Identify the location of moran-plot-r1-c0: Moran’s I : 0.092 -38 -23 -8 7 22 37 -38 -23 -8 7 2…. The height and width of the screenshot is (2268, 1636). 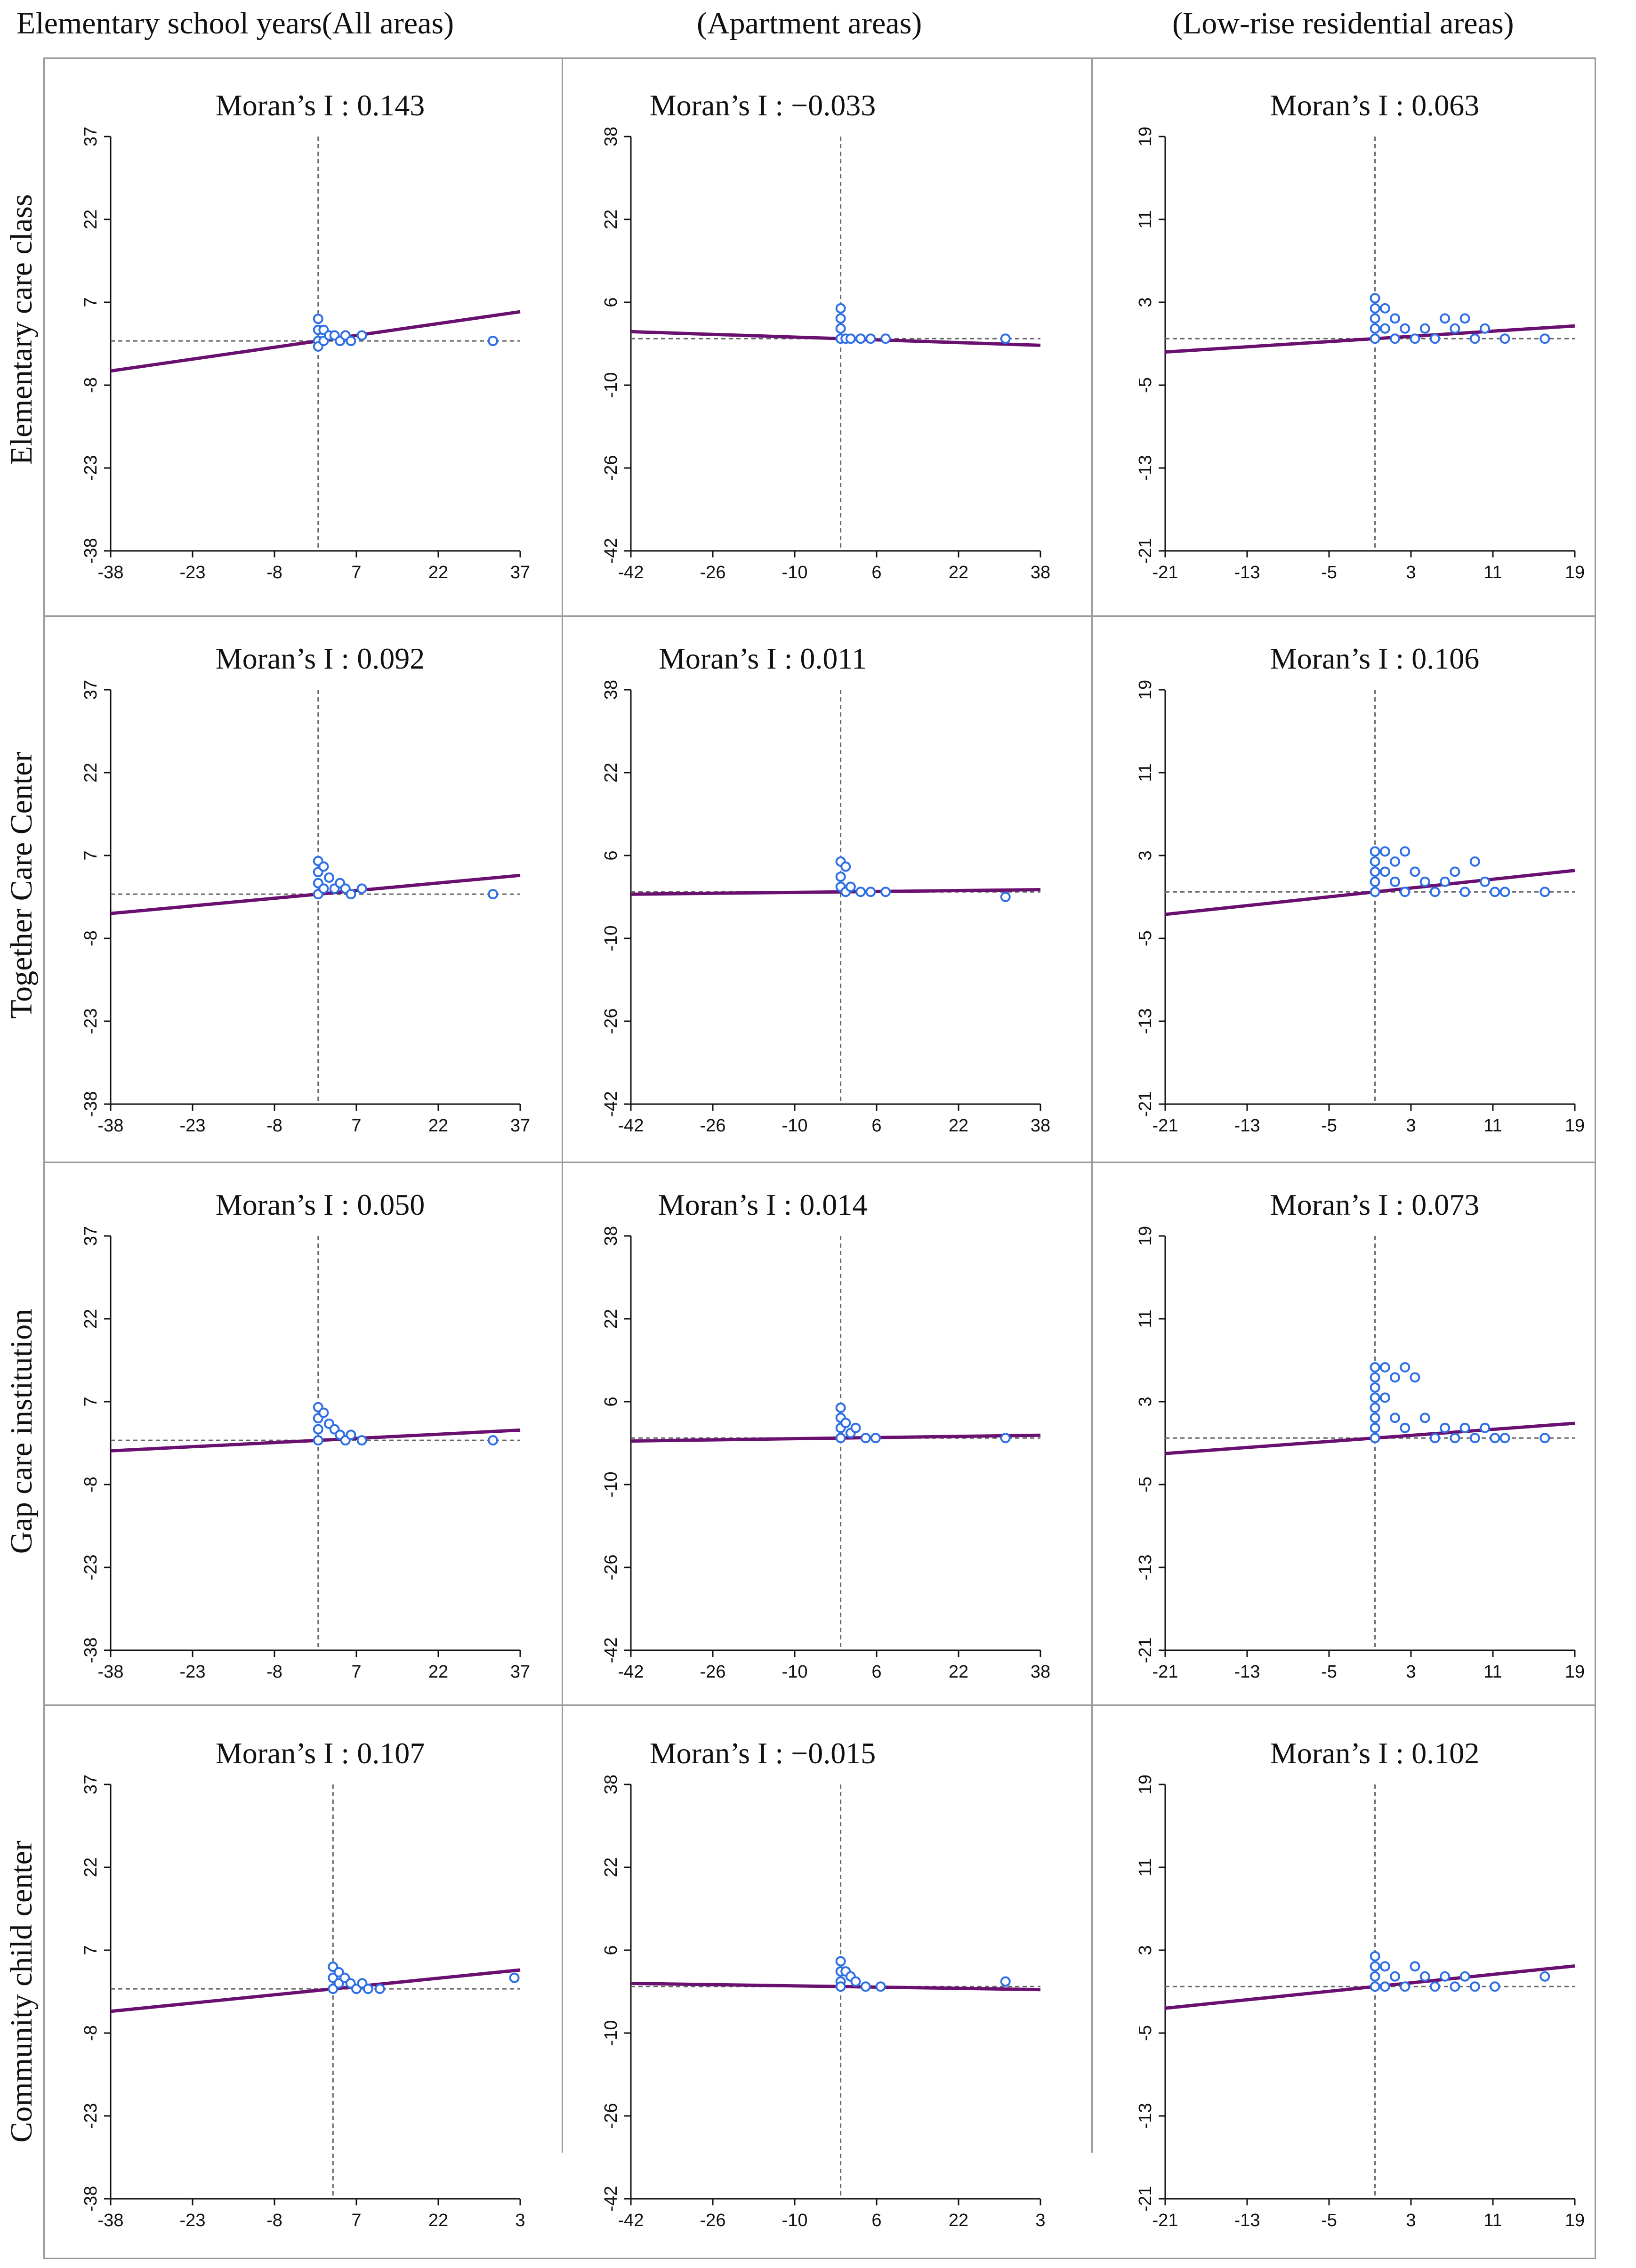
(305, 889).